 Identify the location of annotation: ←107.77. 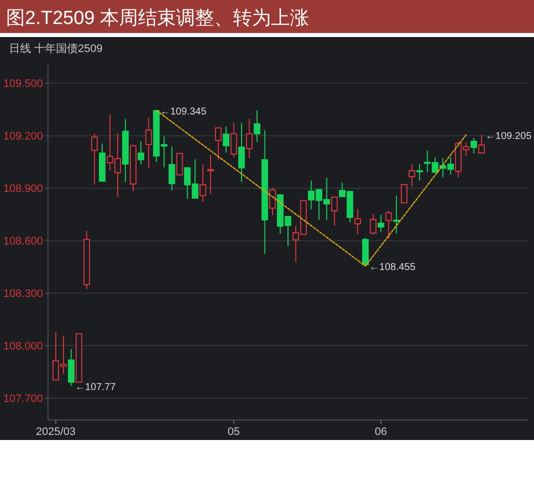
(95, 387).